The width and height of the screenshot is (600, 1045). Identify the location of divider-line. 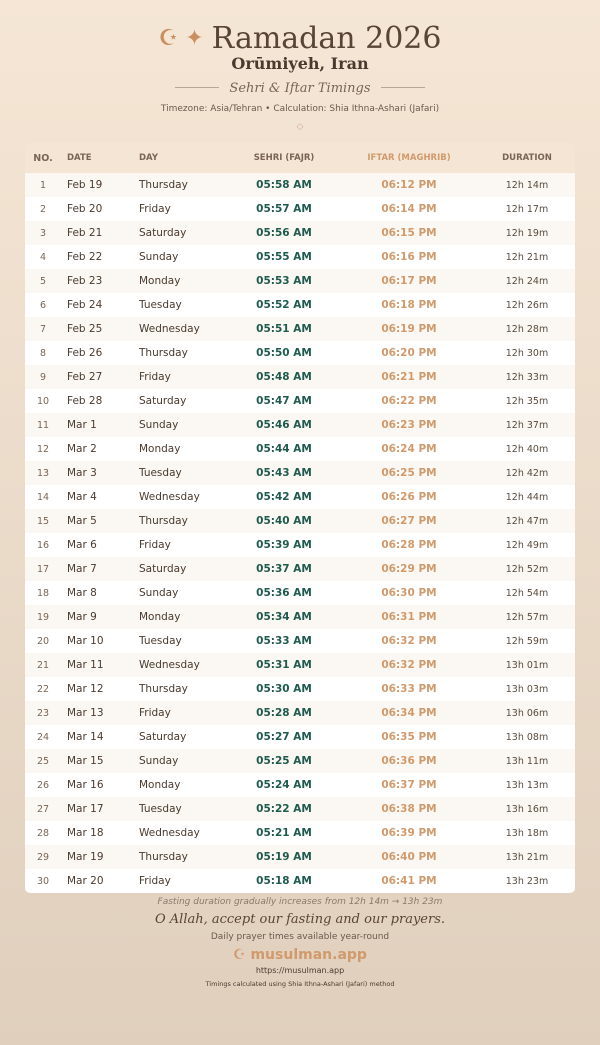
(197, 87).